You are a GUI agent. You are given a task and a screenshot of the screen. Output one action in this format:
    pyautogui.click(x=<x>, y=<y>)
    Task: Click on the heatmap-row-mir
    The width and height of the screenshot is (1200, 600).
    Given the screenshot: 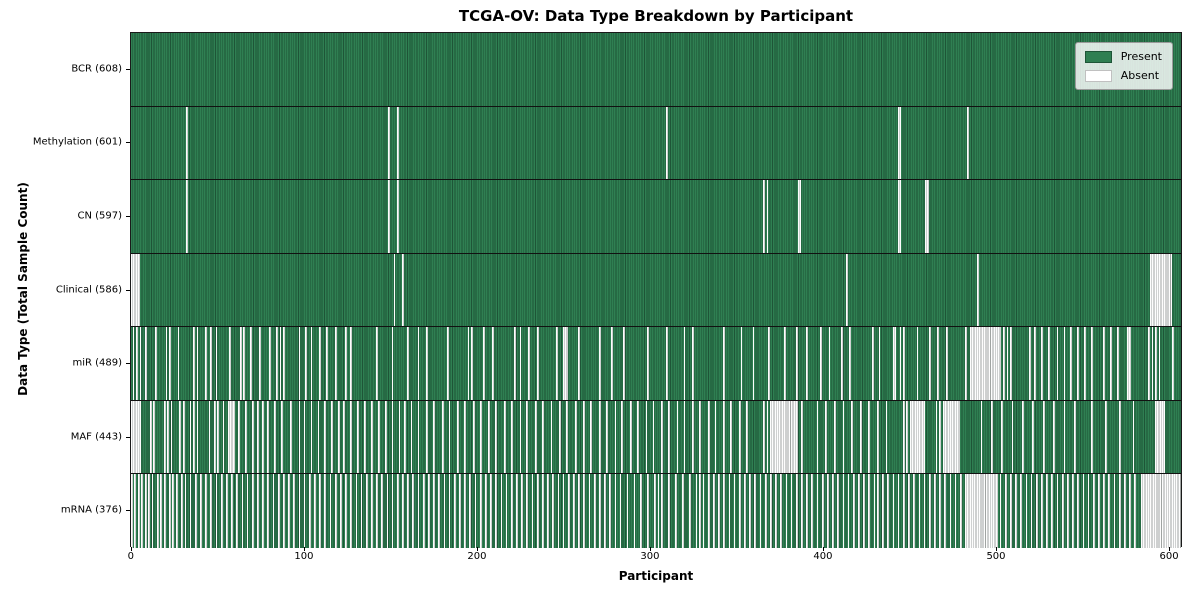 What is the action you would take?
    pyautogui.click(x=656, y=364)
    